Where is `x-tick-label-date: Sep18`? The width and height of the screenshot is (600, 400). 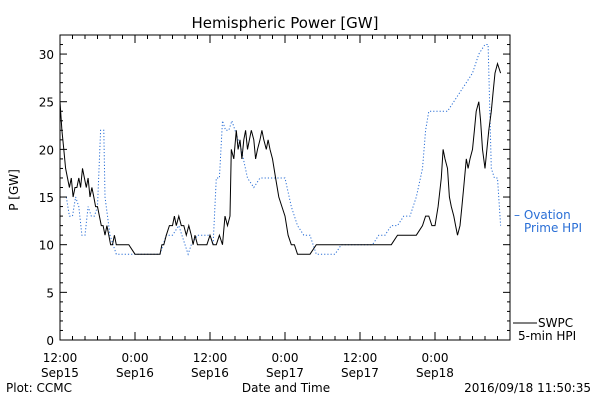
x-tick-label-date: Sep18 is located at coordinates (435, 373).